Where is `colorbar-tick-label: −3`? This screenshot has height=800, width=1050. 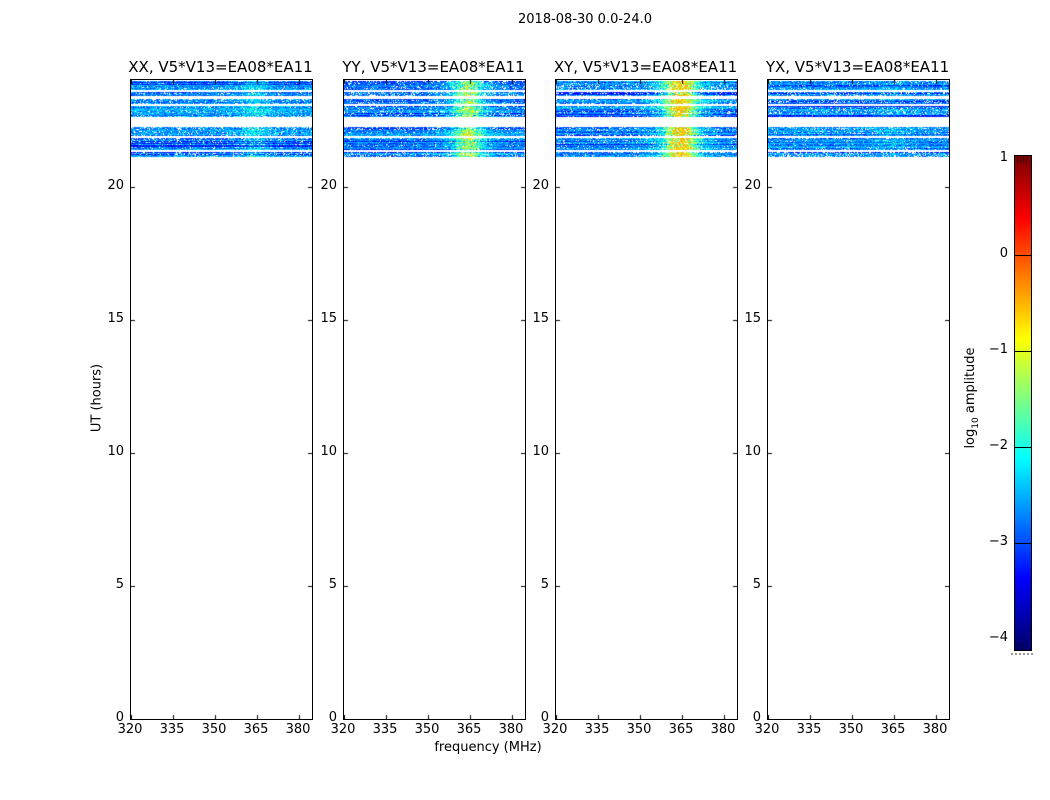 colorbar-tick-label: −3 is located at coordinates (998, 541).